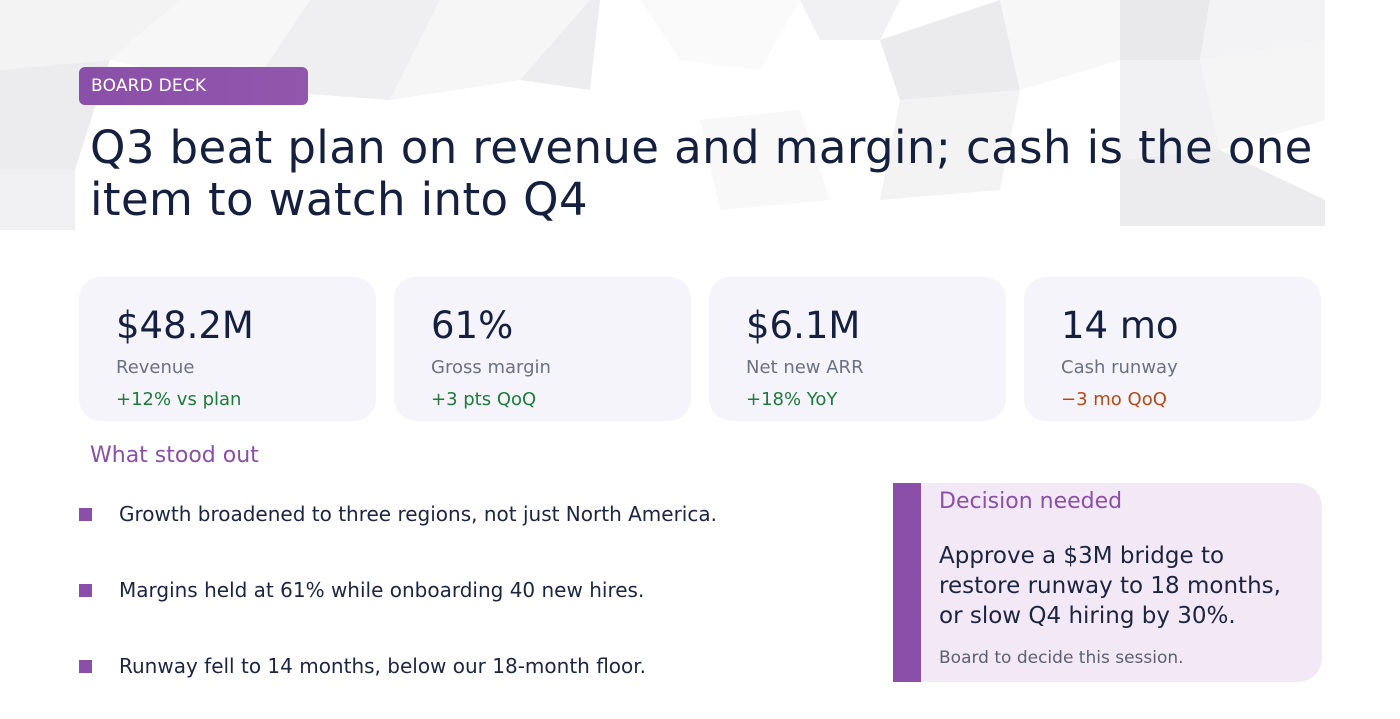  What do you see at coordinates (472, 325) in the screenshot?
I see `kpi-value: 61%` at bounding box center [472, 325].